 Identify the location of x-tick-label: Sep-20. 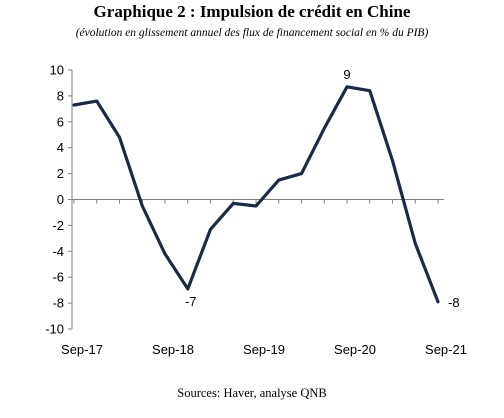
(355, 349).